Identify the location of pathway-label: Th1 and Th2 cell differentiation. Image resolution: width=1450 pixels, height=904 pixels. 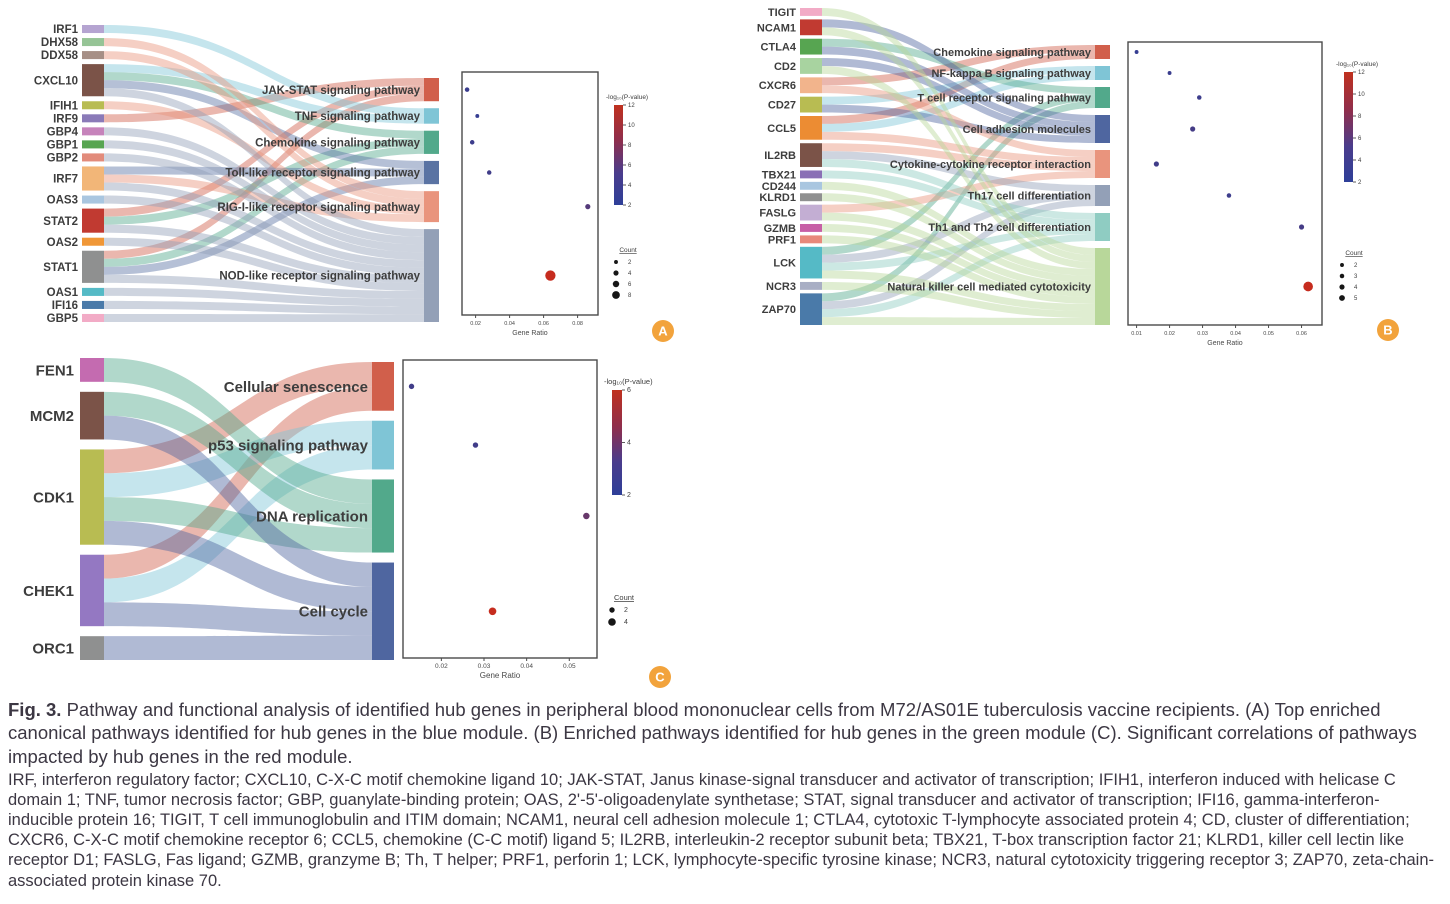
(1009, 228).